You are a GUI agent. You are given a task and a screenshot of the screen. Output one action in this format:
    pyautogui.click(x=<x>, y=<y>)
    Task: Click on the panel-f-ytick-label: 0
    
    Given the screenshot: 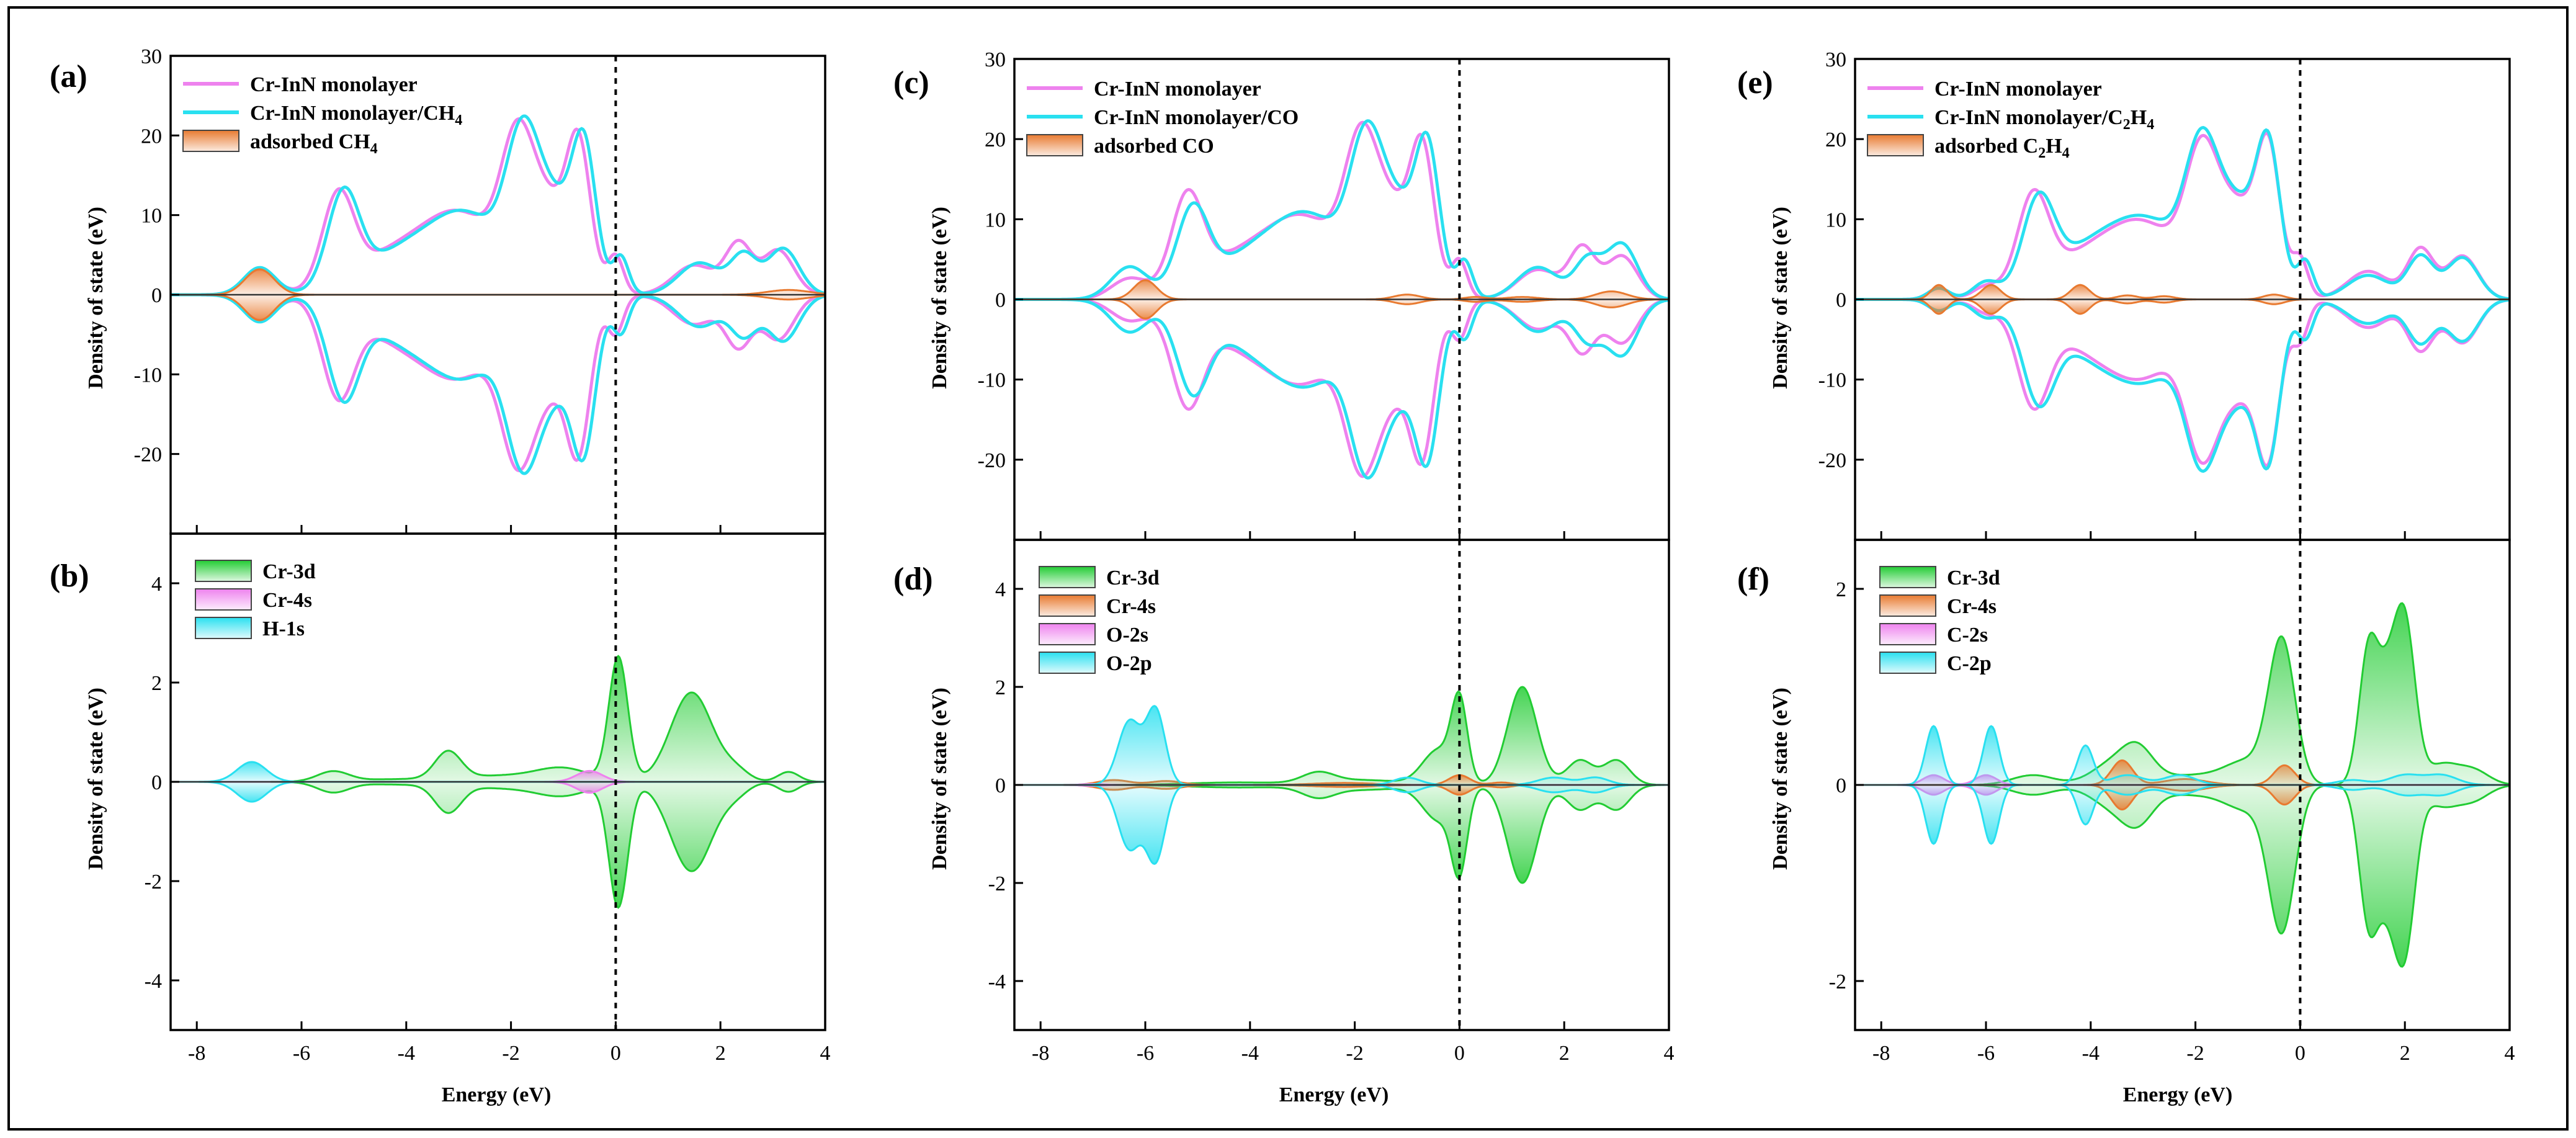 What is the action you would take?
    pyautogui.click(x=1841, y=785)
    